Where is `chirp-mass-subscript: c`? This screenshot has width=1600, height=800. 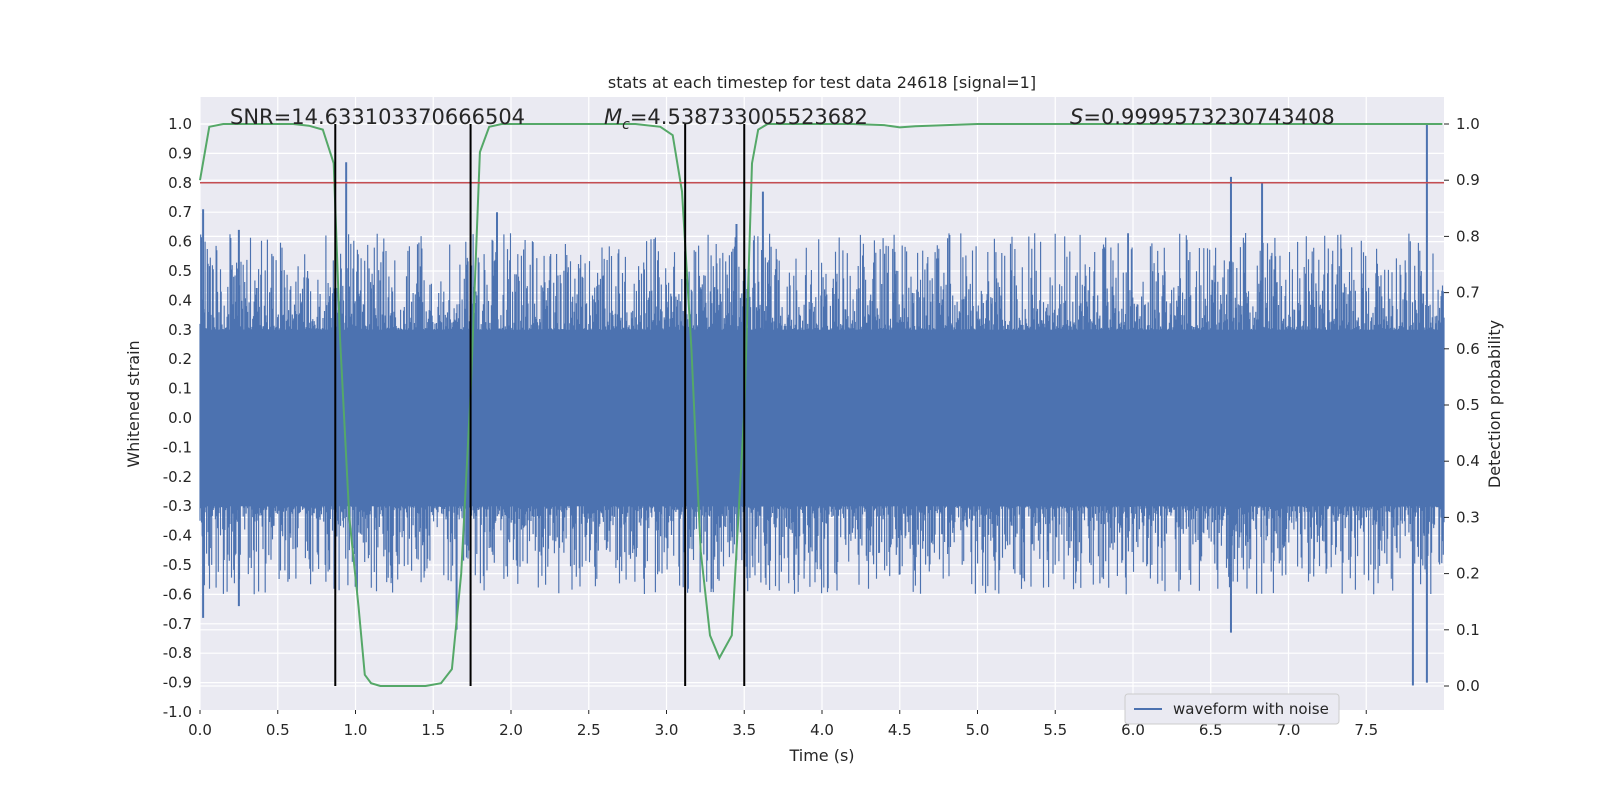 chirp-mass-subscript: c is located at coordinates (626, 125).